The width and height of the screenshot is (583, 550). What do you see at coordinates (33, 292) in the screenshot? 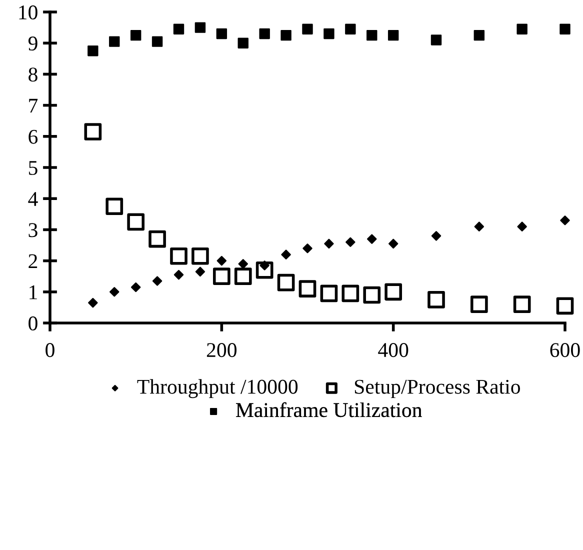
I see `y-tick-label: 1` at bounding box center [33, 292].